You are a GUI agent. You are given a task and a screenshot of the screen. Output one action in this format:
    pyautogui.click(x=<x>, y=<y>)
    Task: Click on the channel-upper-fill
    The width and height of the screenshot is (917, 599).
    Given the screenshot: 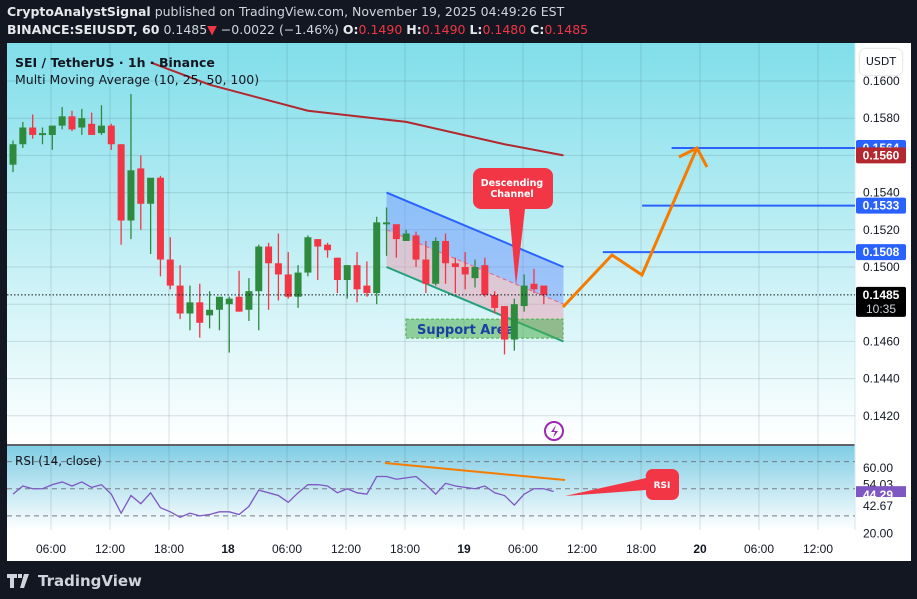 What is the action you would take?
    pyautogui.click(x=475, y=248)
    